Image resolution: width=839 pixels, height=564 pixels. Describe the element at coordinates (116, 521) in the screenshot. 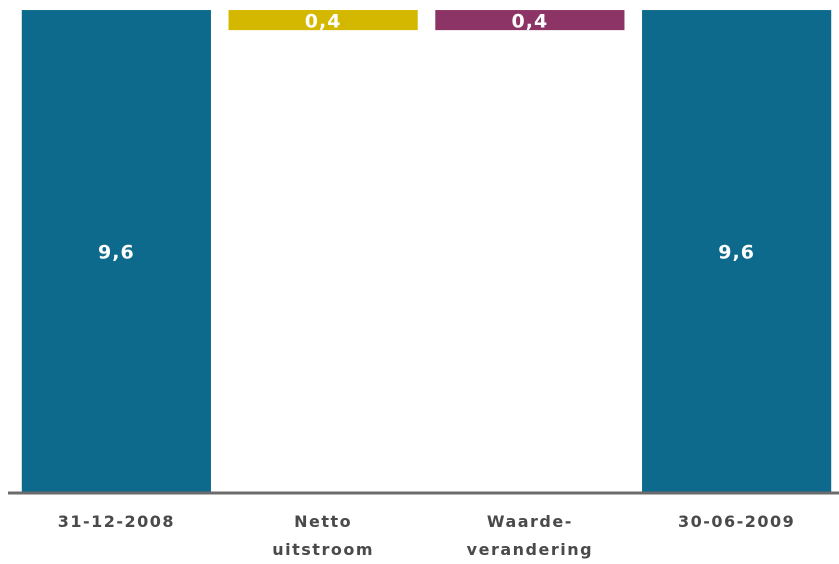

I see `x-tick-label: 31-12-2008` at that location.